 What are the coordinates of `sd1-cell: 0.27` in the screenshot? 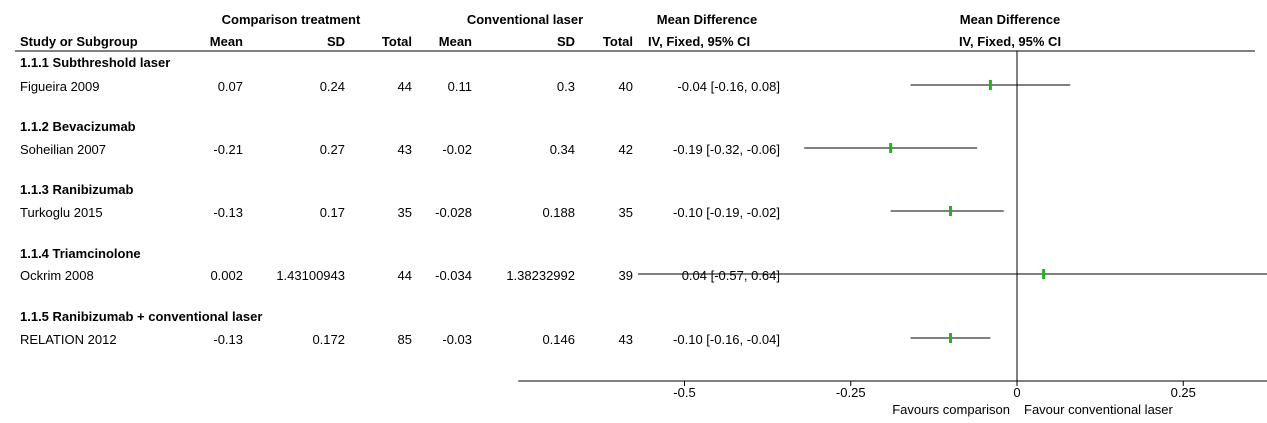 It's located at (332, 149).